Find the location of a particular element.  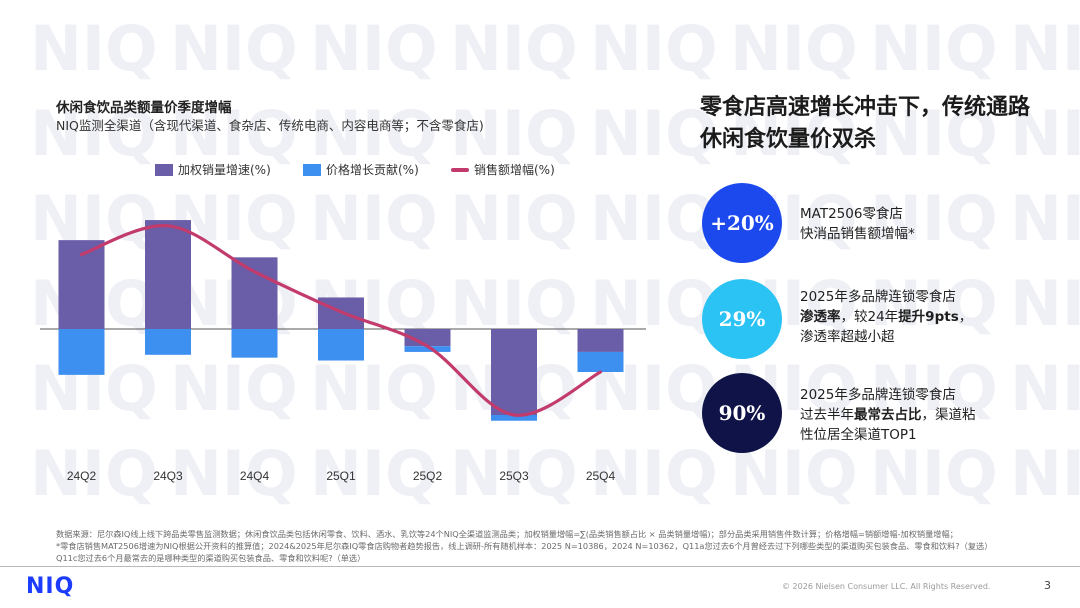

legend-swatch-sales is located at coordinates (460, 169).